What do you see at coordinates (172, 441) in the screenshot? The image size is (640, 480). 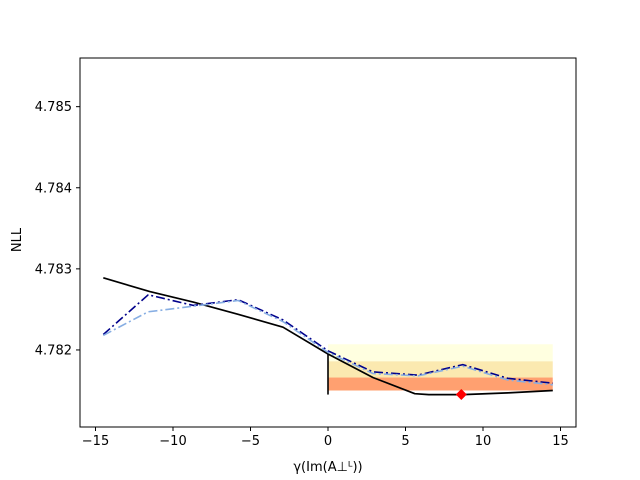 I see `x-tick-label: −10` at bounding box center [172, 441].